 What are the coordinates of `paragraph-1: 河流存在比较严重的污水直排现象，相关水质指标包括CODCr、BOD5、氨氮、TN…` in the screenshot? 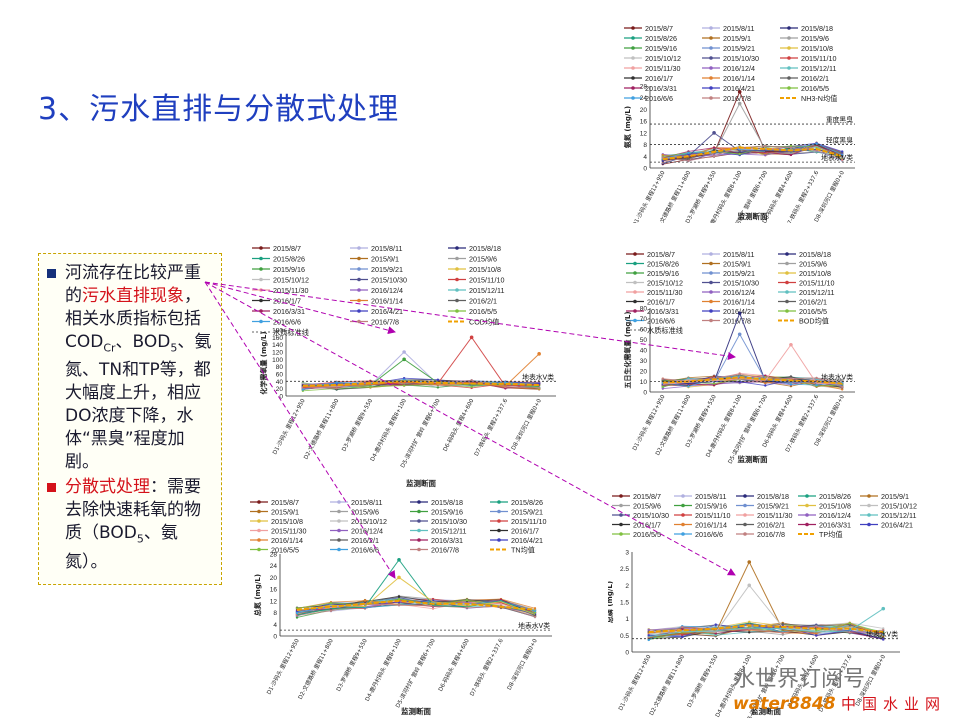 It's located at (130, 368).